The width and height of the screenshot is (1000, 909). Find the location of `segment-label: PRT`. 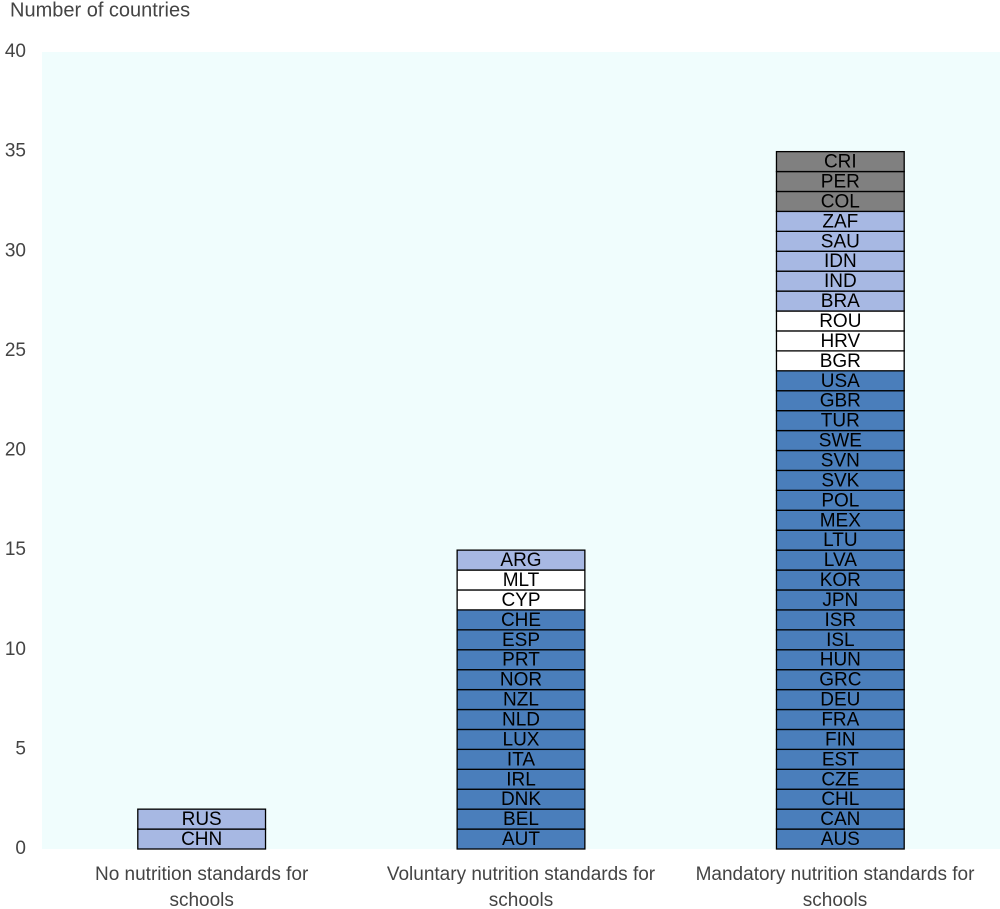

segment-label: PRT is located at coordinates (521, 660).